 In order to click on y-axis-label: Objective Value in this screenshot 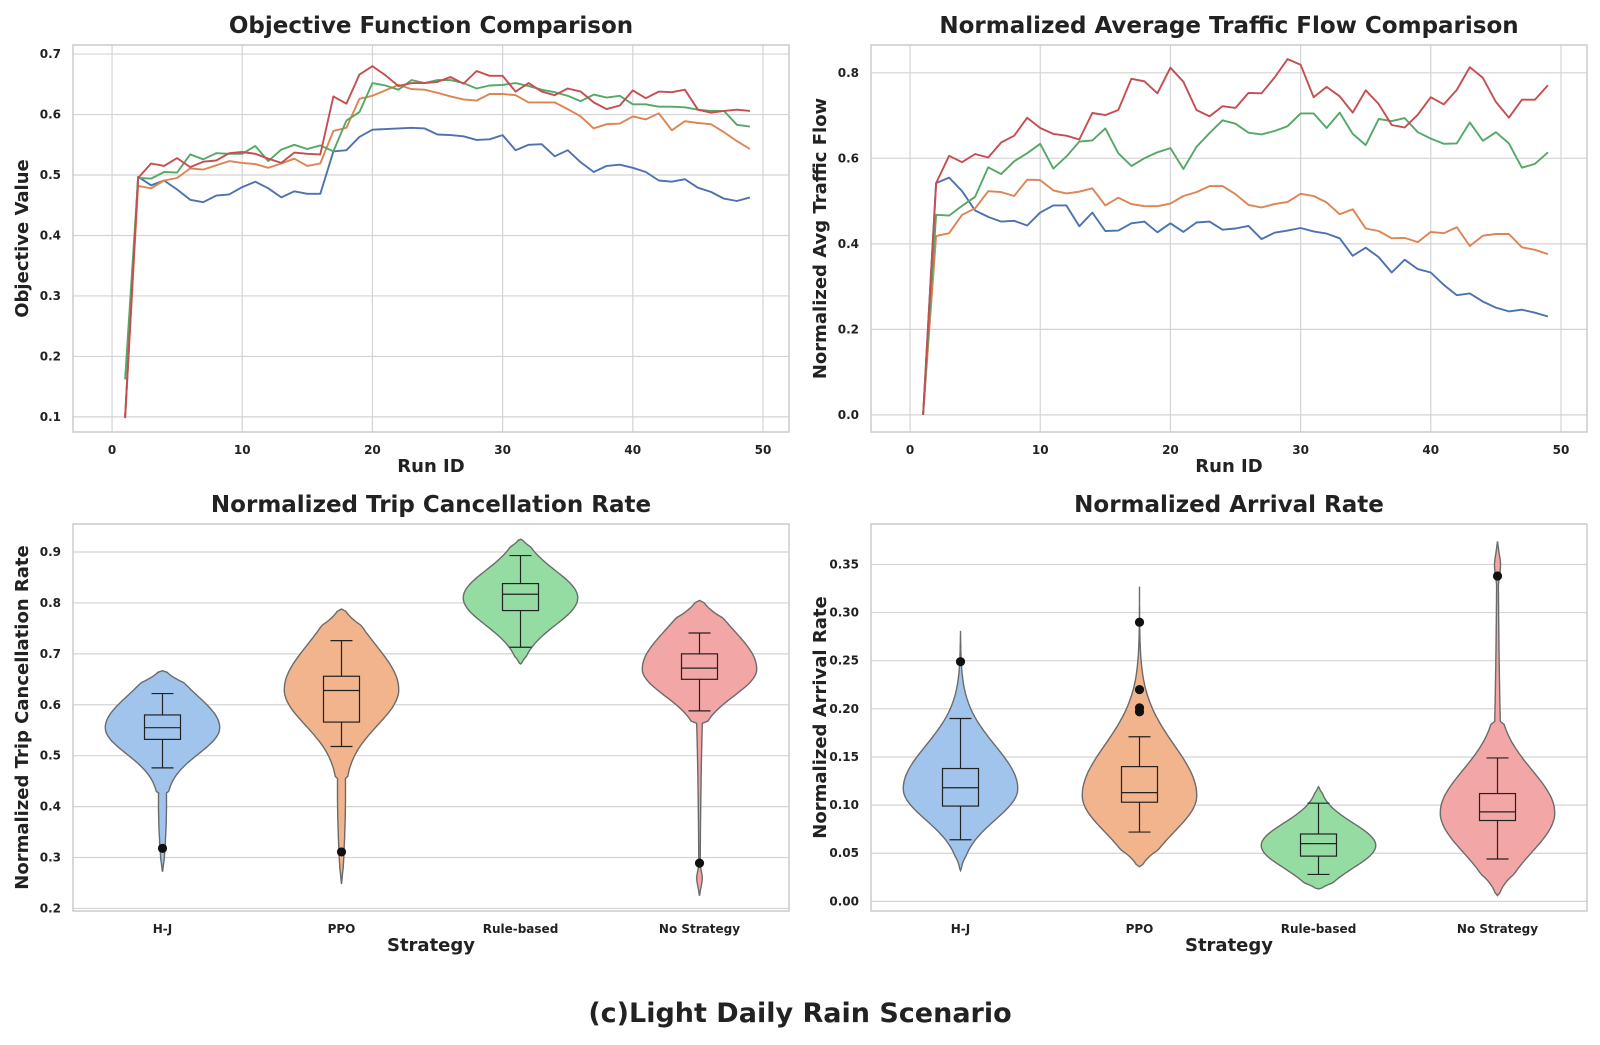, I will do `click(22, 238)`.